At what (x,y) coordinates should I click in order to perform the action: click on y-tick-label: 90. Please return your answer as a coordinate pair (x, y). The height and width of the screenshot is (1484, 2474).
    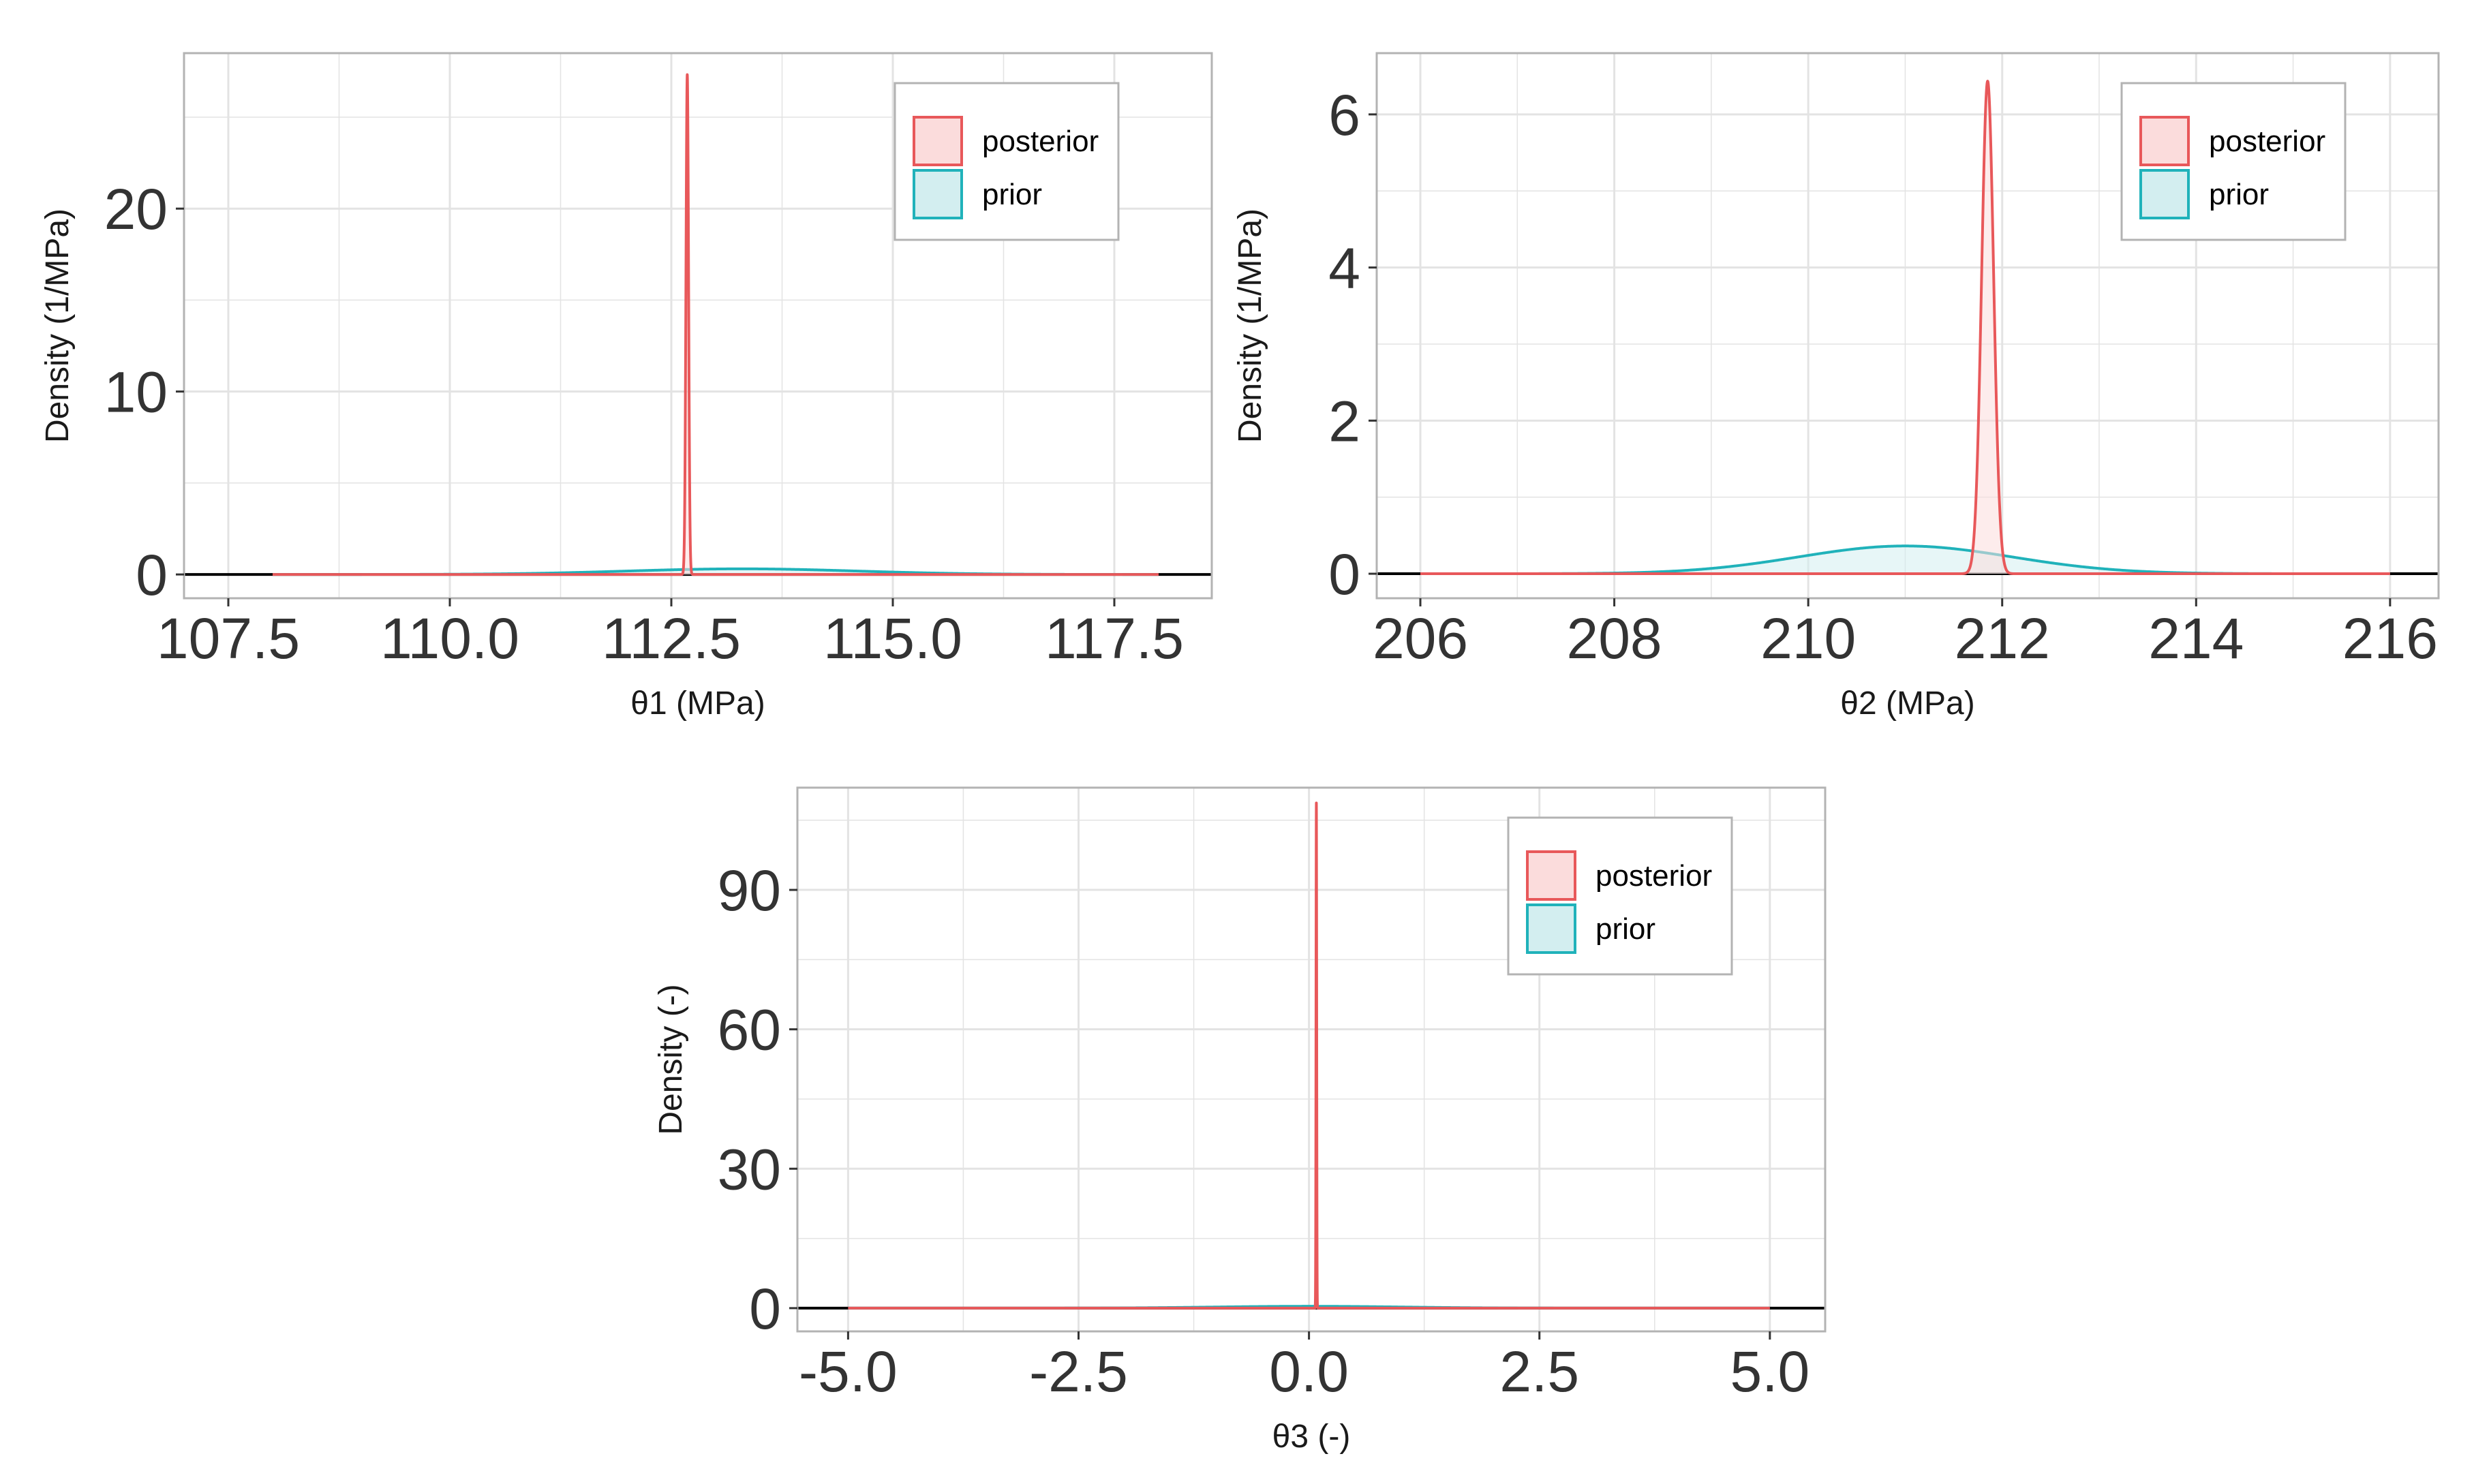
    Looking at the image, I should click on (749, 891).